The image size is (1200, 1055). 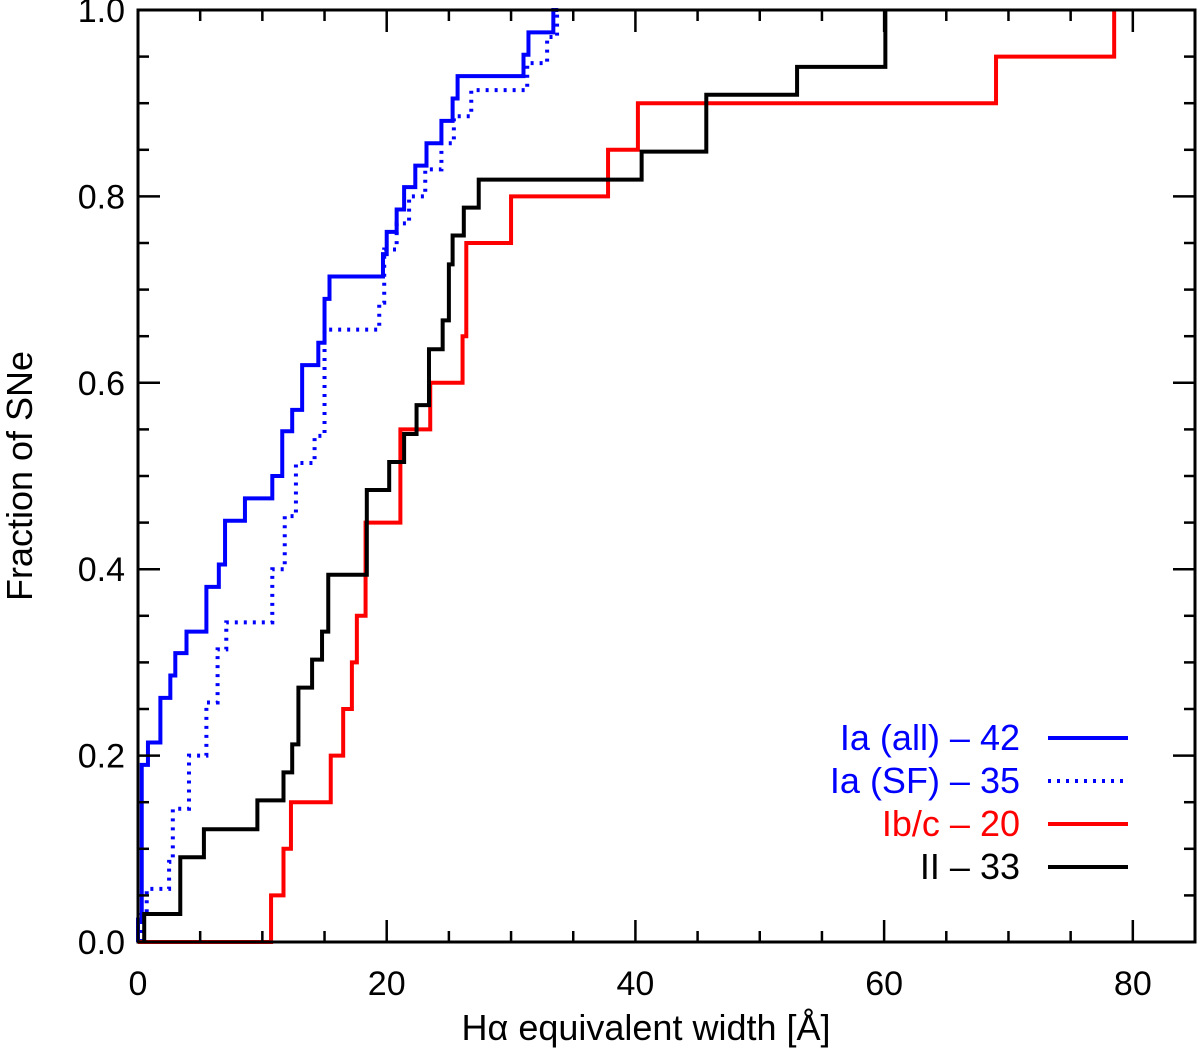 What do you see at coordinates (101, 943) in the screenshot?
I see `y-tick-label: 0.0` at bounding box center [101, 943].